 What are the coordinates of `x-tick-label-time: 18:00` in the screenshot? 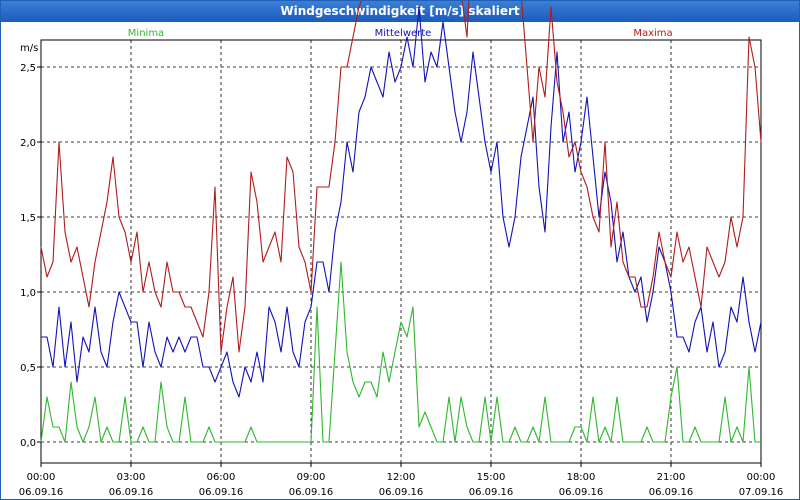 It's located at (581, 477).